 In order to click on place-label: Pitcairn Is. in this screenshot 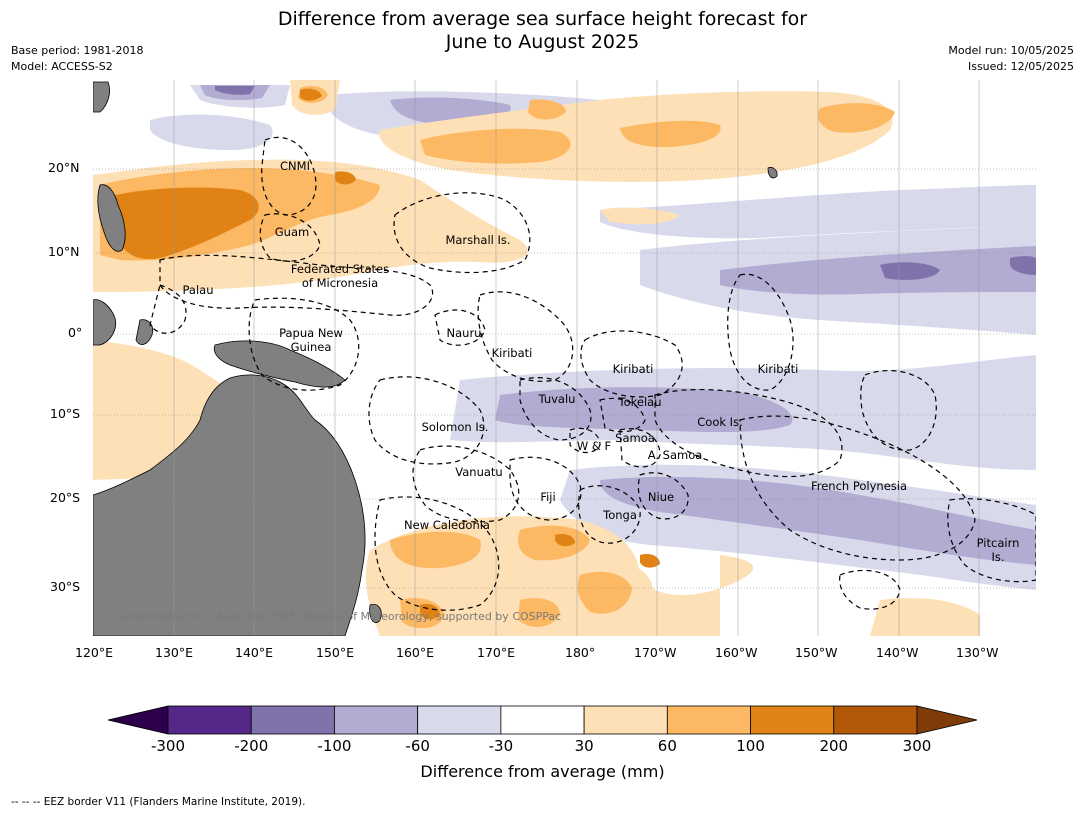, I will do `click(998, 550)`.